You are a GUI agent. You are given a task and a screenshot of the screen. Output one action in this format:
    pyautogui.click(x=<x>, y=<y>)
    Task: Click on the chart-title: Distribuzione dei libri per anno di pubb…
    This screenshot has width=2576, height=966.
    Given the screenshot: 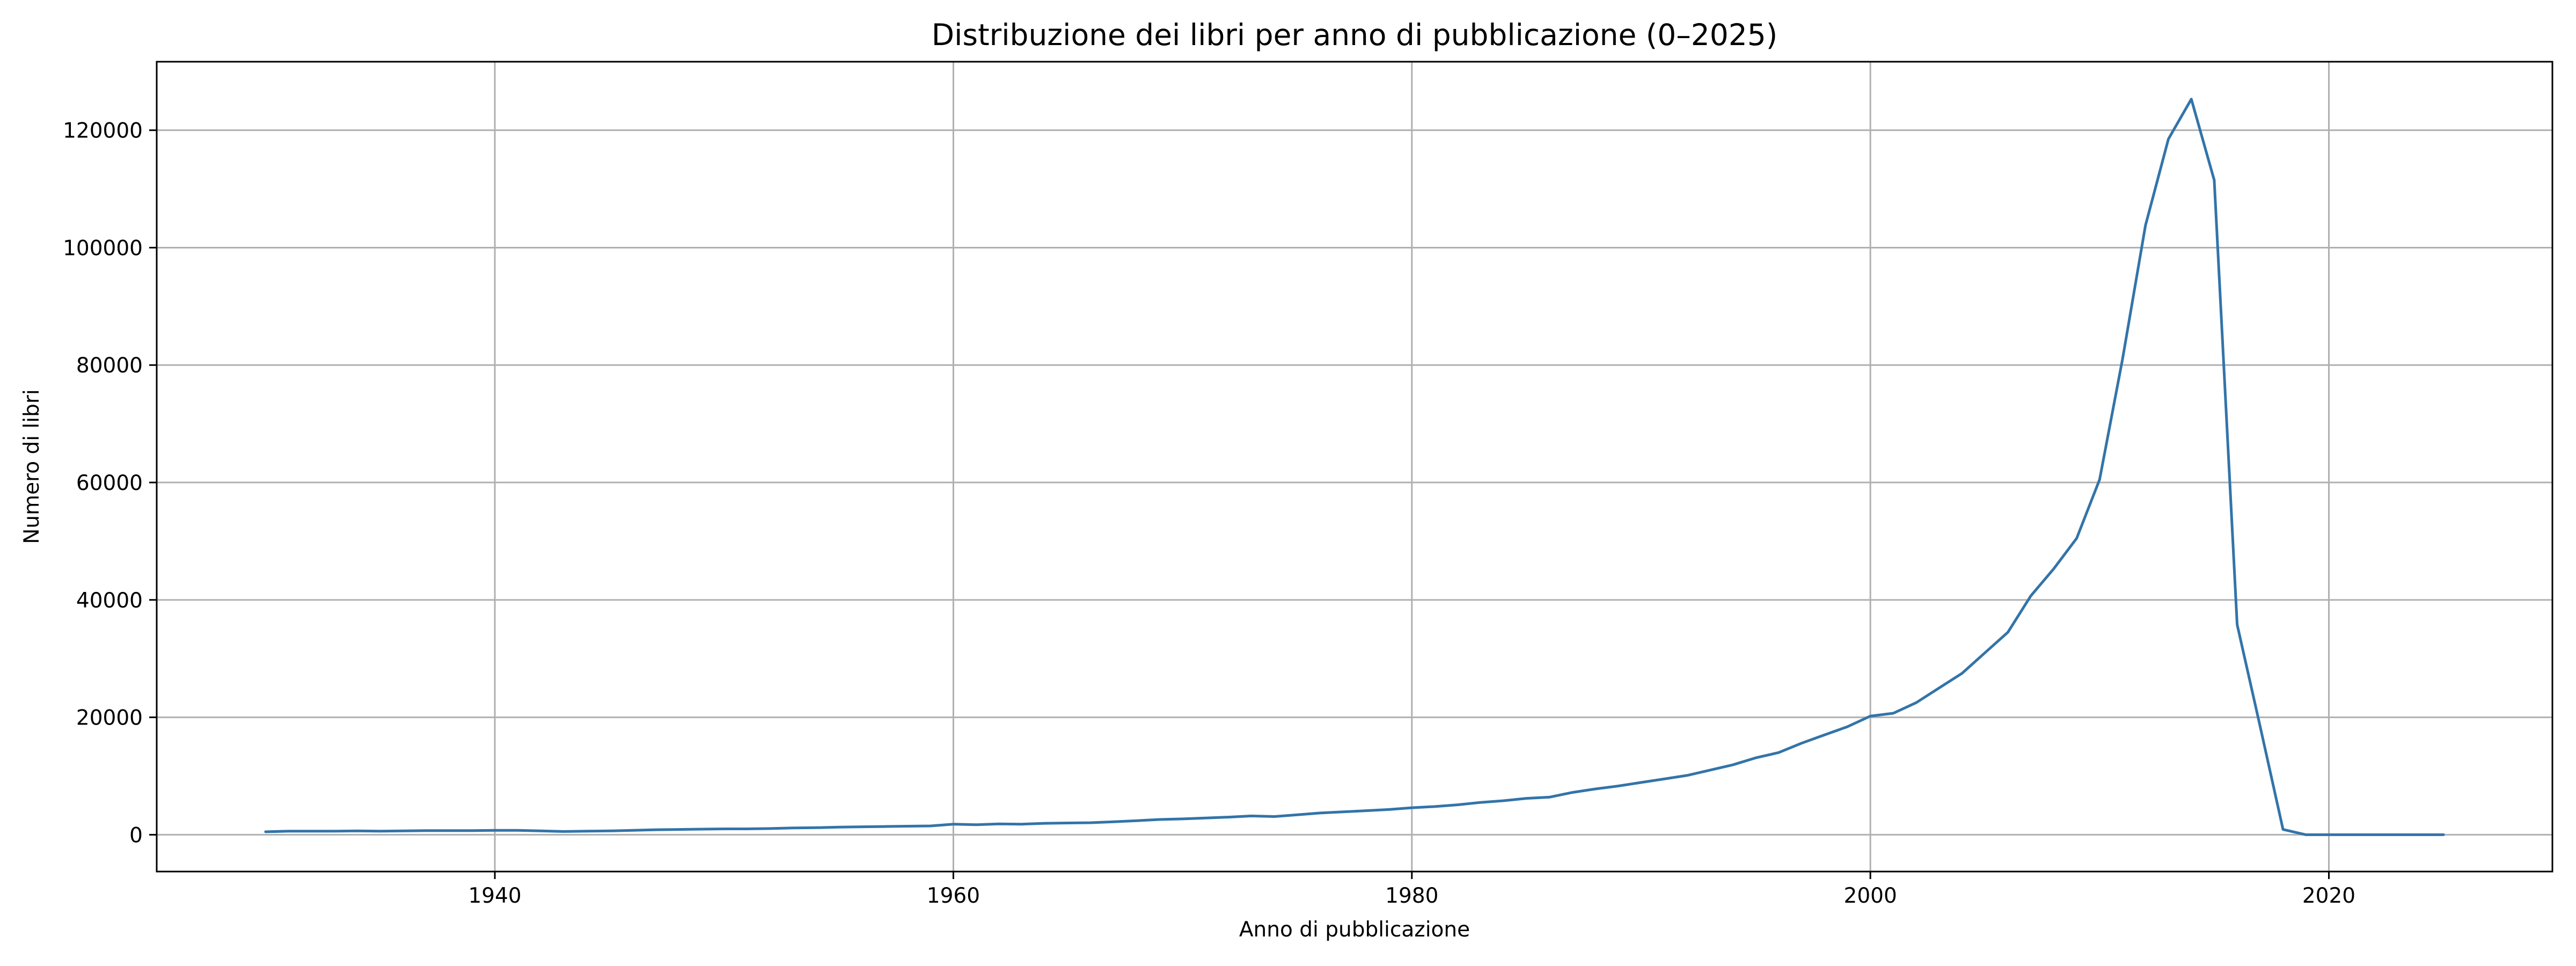 What is the action you would take?
    pyautogui.click(x=1354, y=35)
    